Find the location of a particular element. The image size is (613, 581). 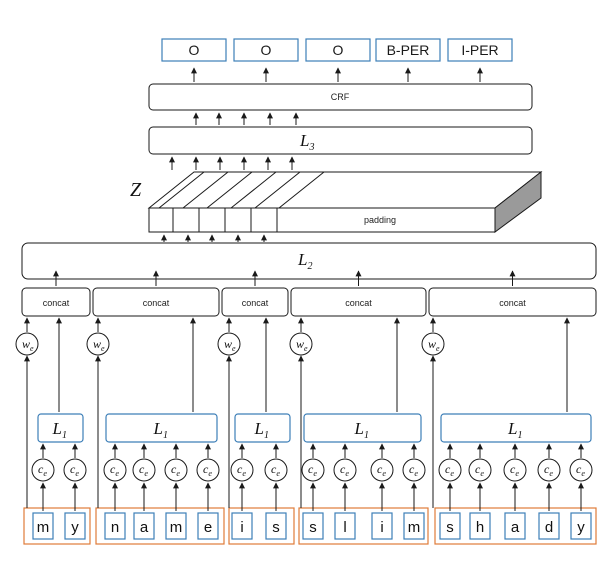

padding-label: padding is located at coordinates (380, 220).